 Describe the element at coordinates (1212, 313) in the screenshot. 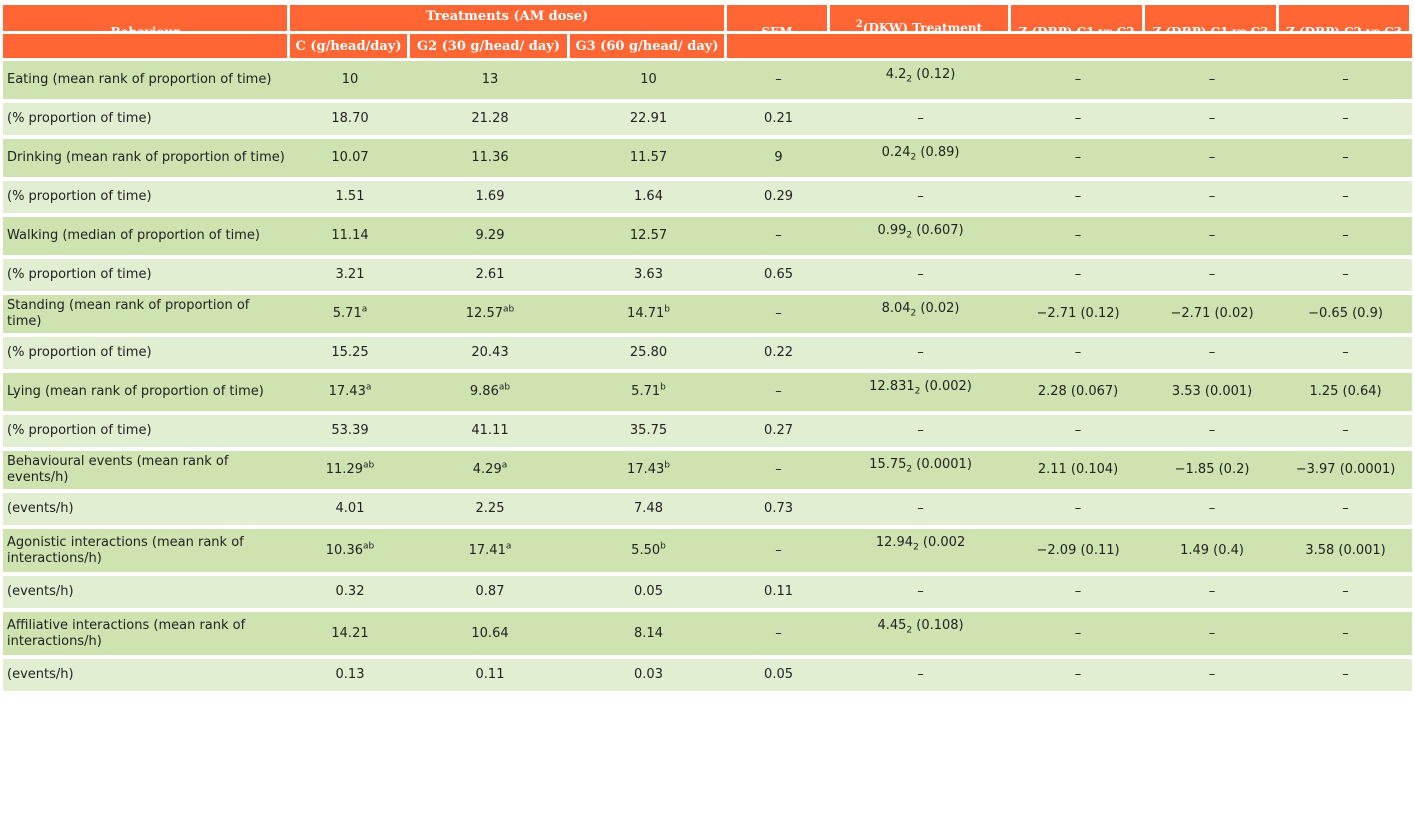

I see `value-z-c1-c3-text: −2.71 (0.02)` at that location.